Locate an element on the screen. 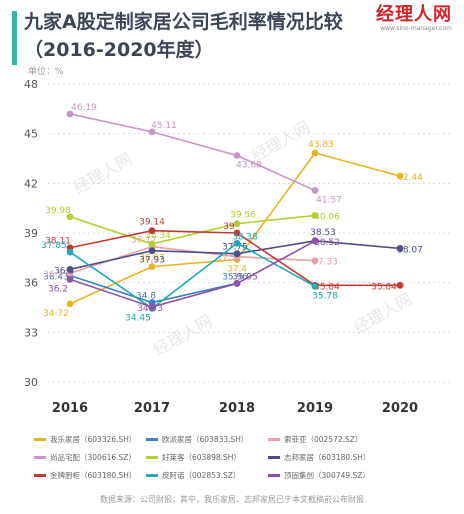  data-label: 35.95 is located at coordinates (245, 277).